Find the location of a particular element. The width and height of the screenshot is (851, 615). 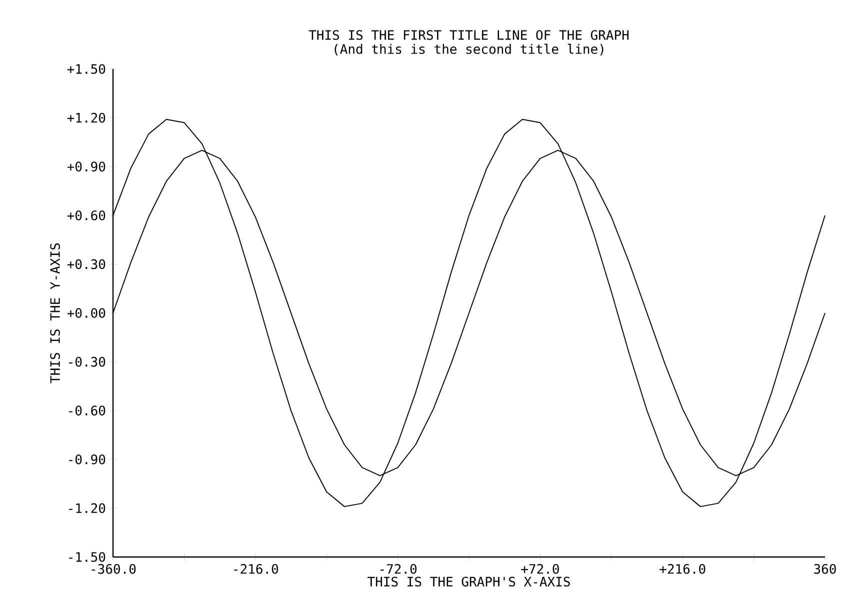

x-axis-title: THIS IS THE GRAPH'S X-AXIS is located at coordinates (469, 581).